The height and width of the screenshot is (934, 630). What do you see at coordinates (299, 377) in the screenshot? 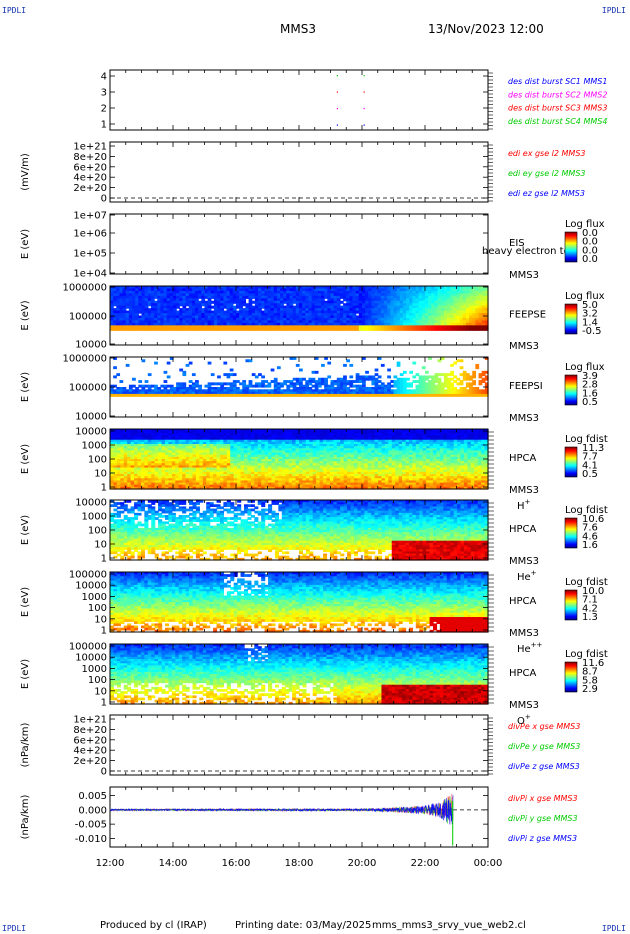
I see `feepsi-spectrogram` at bounding box center [299, 377].